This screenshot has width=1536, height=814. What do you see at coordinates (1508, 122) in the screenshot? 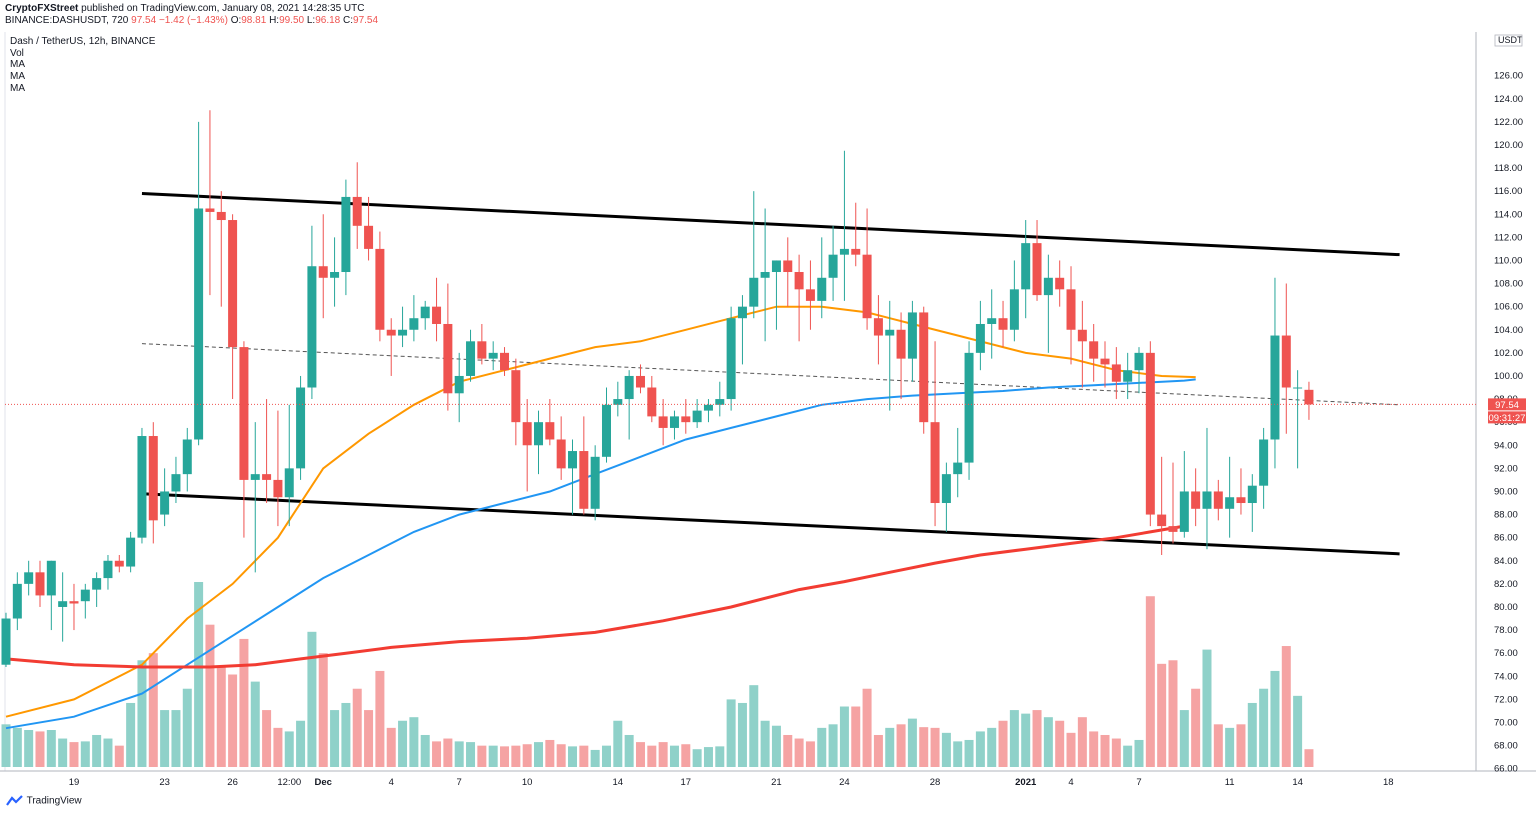
I see `y-tick-label: 122.00` at bounding box center [1508, 122].